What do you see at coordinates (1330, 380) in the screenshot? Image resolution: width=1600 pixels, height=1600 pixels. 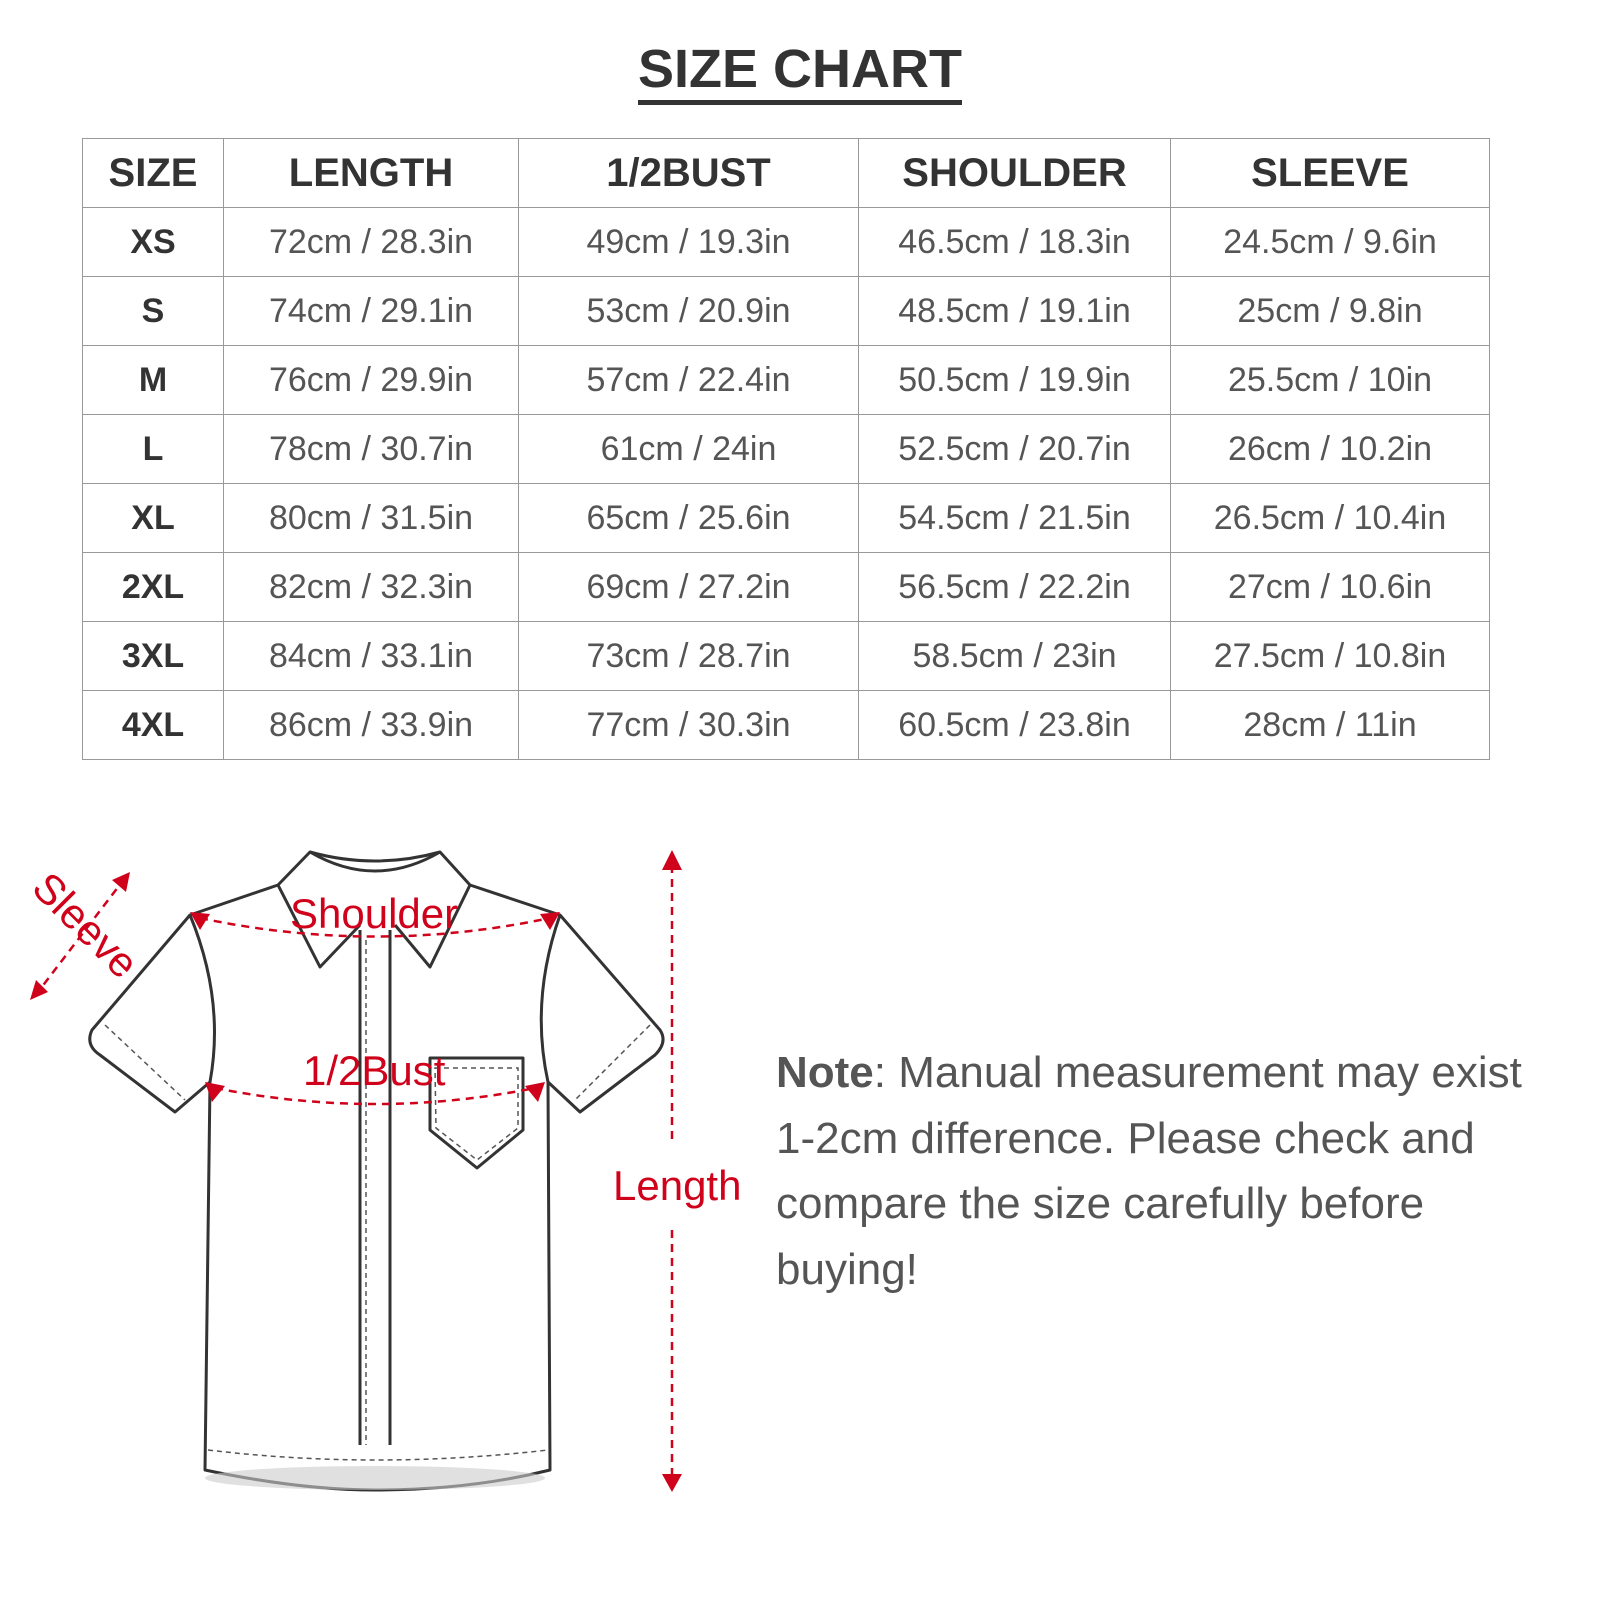 I see `measurement-cell: 25.5cm / 10in` at bounding box center [1330, 380].